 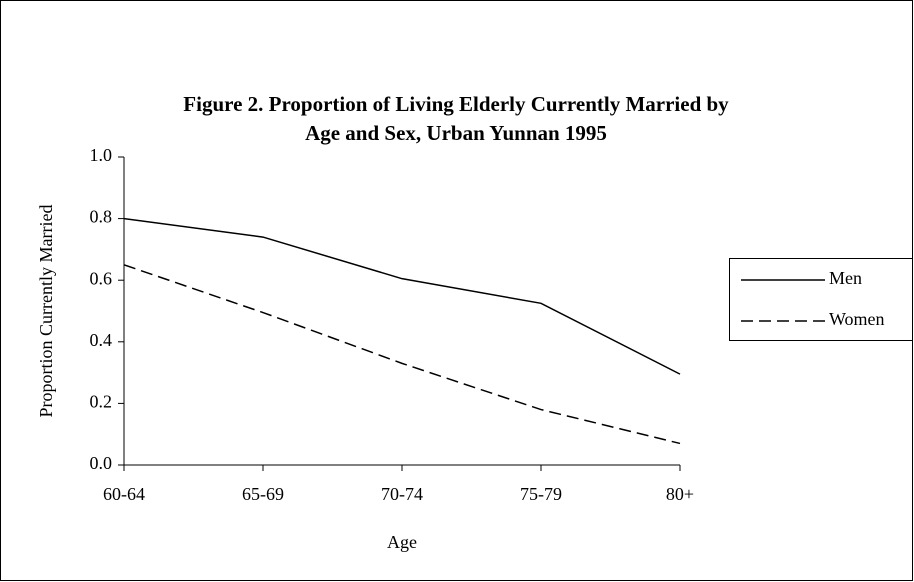 What do you see at coordinates (541, 494) in the screenshot?
I see `x-tick-label: 75-79` at bounding box center [541, 494].